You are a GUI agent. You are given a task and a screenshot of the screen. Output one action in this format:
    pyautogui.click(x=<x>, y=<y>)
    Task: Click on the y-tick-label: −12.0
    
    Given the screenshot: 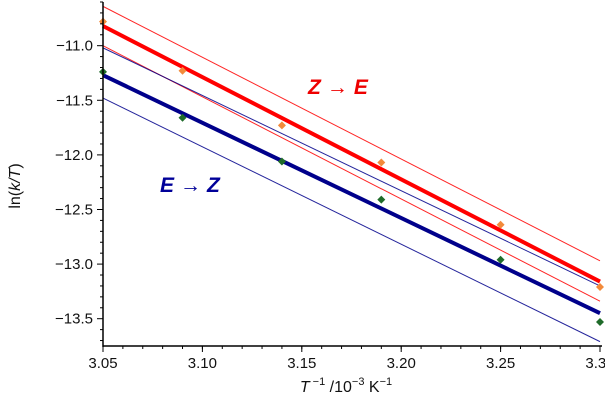 What is the action you would take?
    pyautogui.click(x=74, y=155)
    